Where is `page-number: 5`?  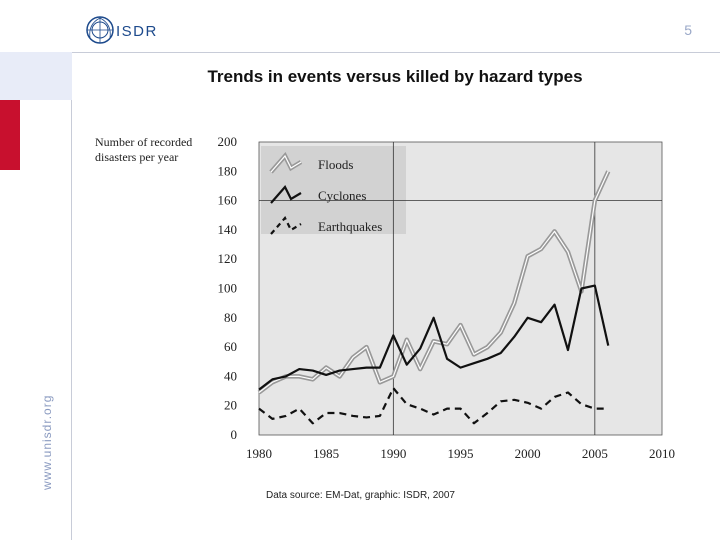
page-number: 5 is located at coordinates (688, 30).